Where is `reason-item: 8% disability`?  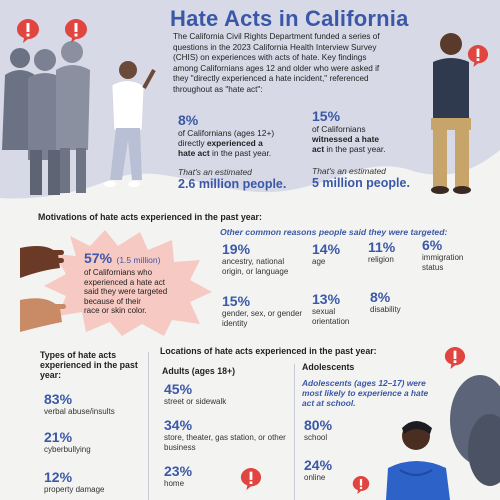
reason-item: 8% disability is located at coordinates (398, 302).